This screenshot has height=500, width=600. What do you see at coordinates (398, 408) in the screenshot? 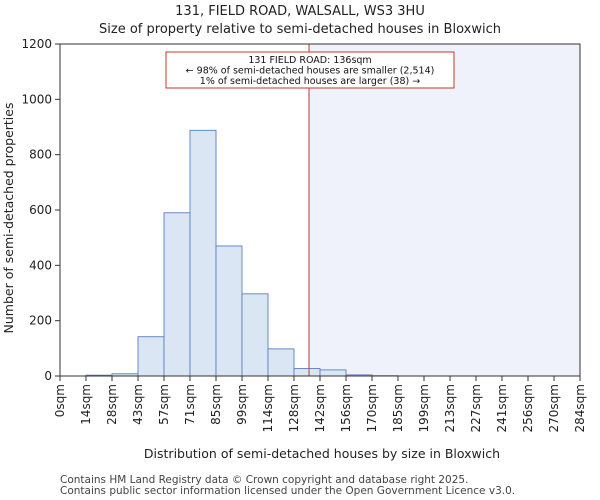
I see `x-tick-label: 185sqm` at bounding box center [398, 408].